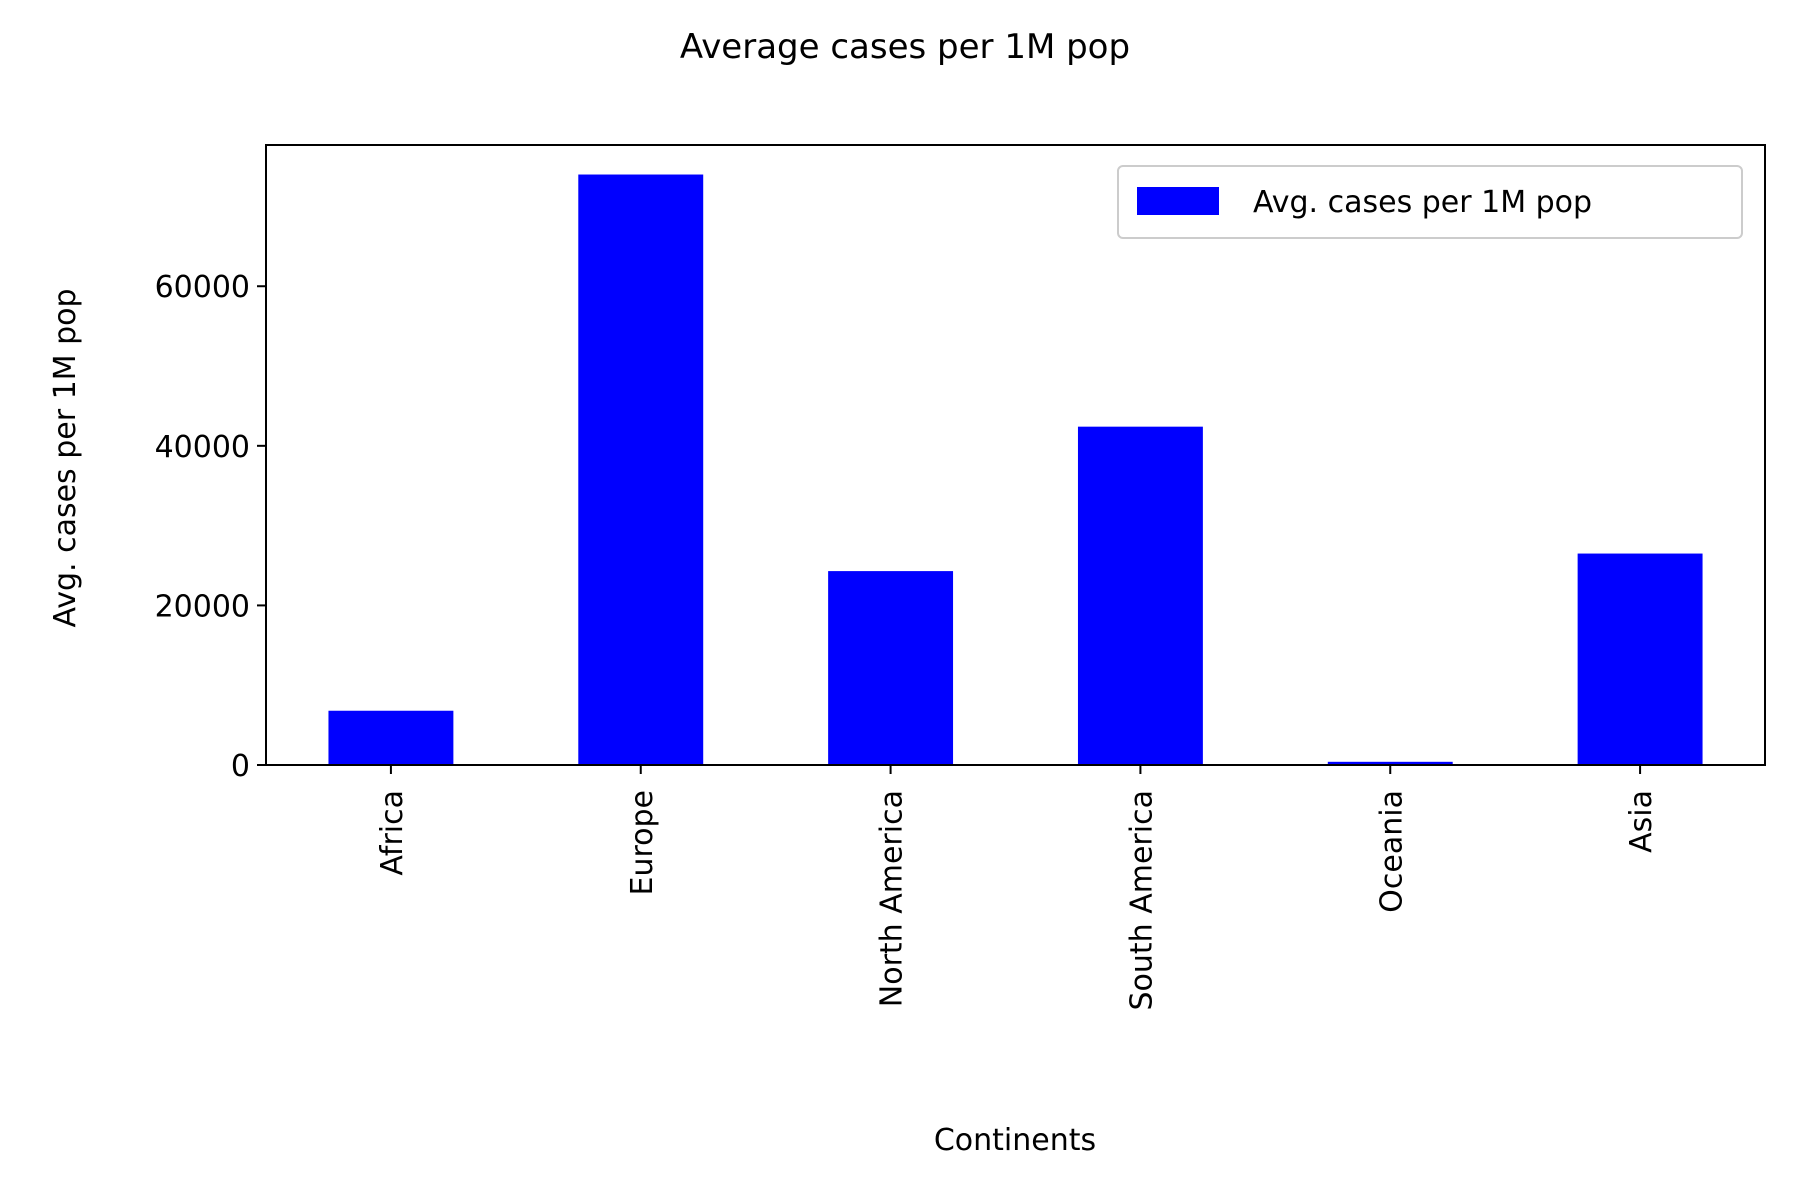  I want to click on x-axis-label: Continents, so click(1015, 1140).